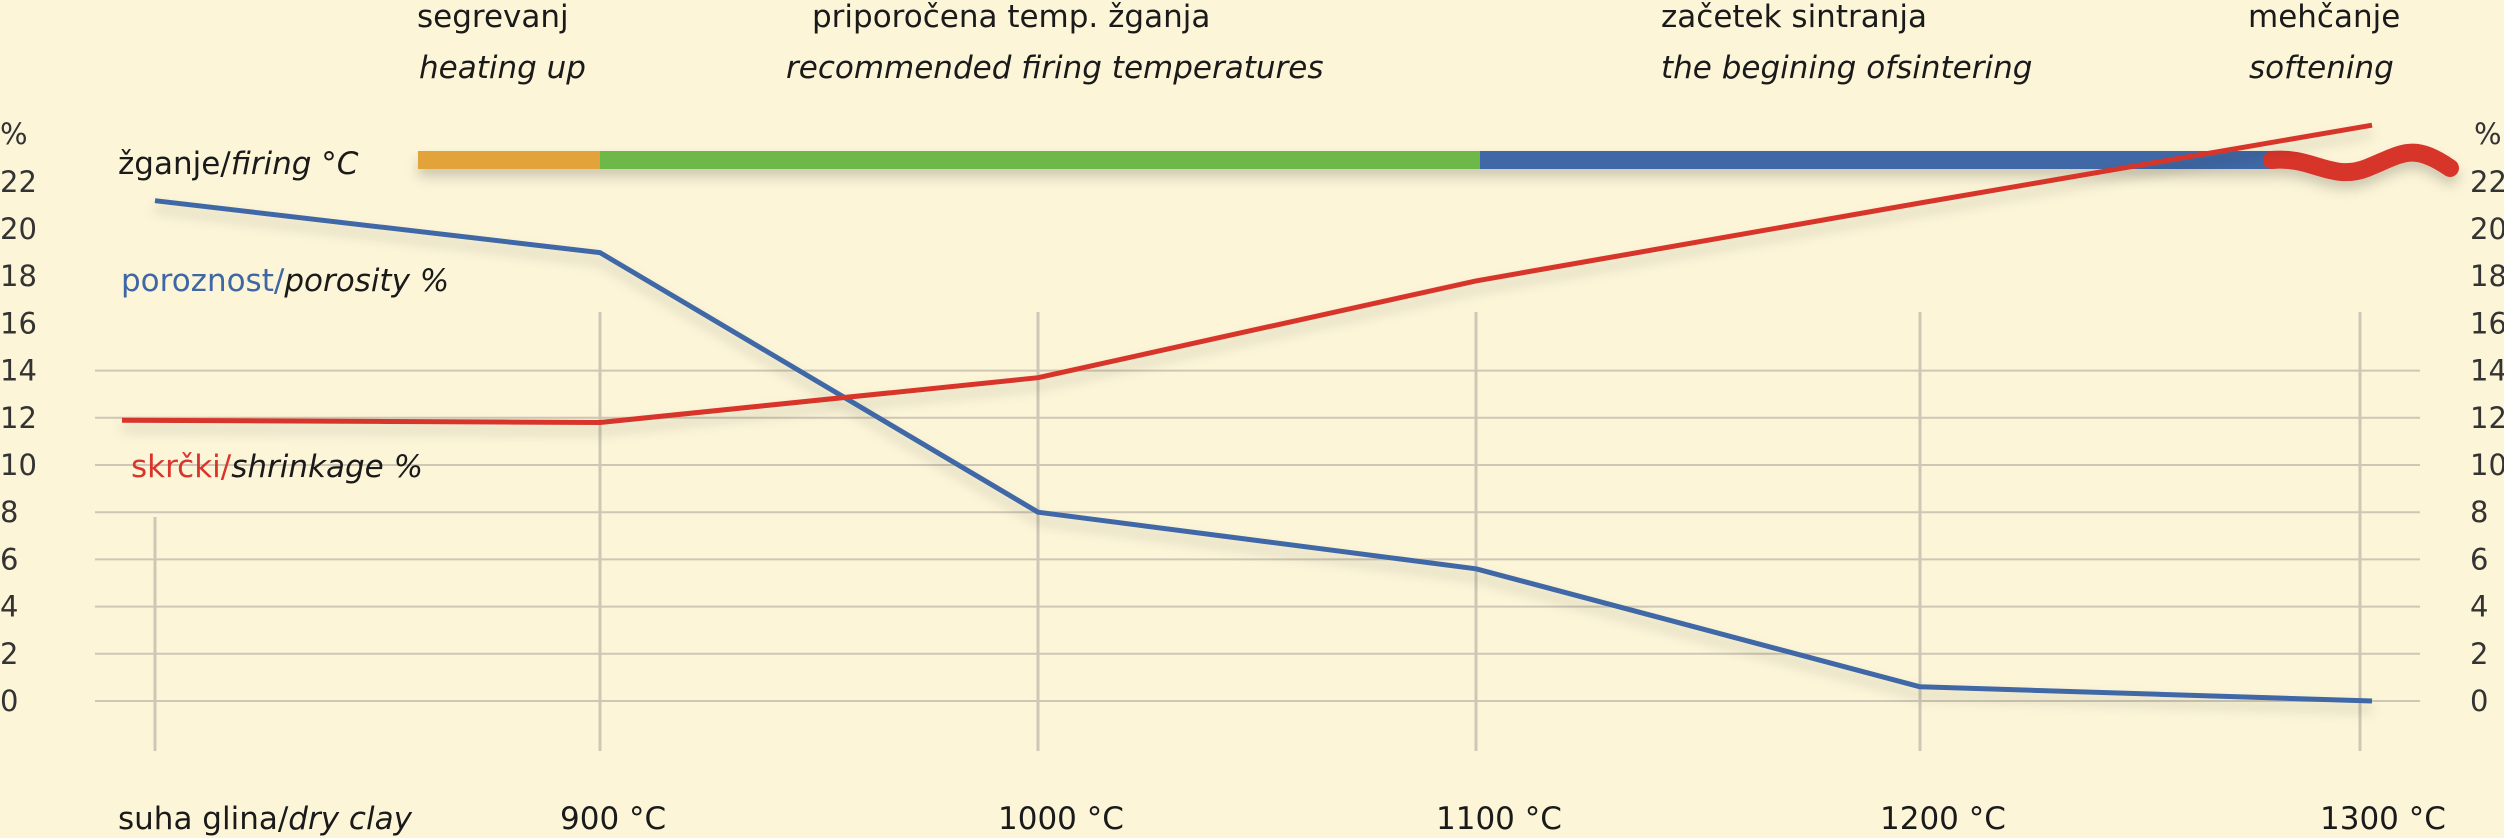 Image resolution: width=2504 pixels, height=838 pixels. I want to click on y-tick-left-22: 22, so click(18, 182).